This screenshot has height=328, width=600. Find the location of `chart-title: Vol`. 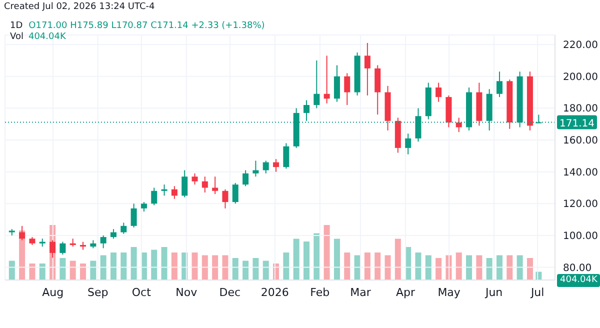

chart-title: Vol is located at coordinates (17, 37).